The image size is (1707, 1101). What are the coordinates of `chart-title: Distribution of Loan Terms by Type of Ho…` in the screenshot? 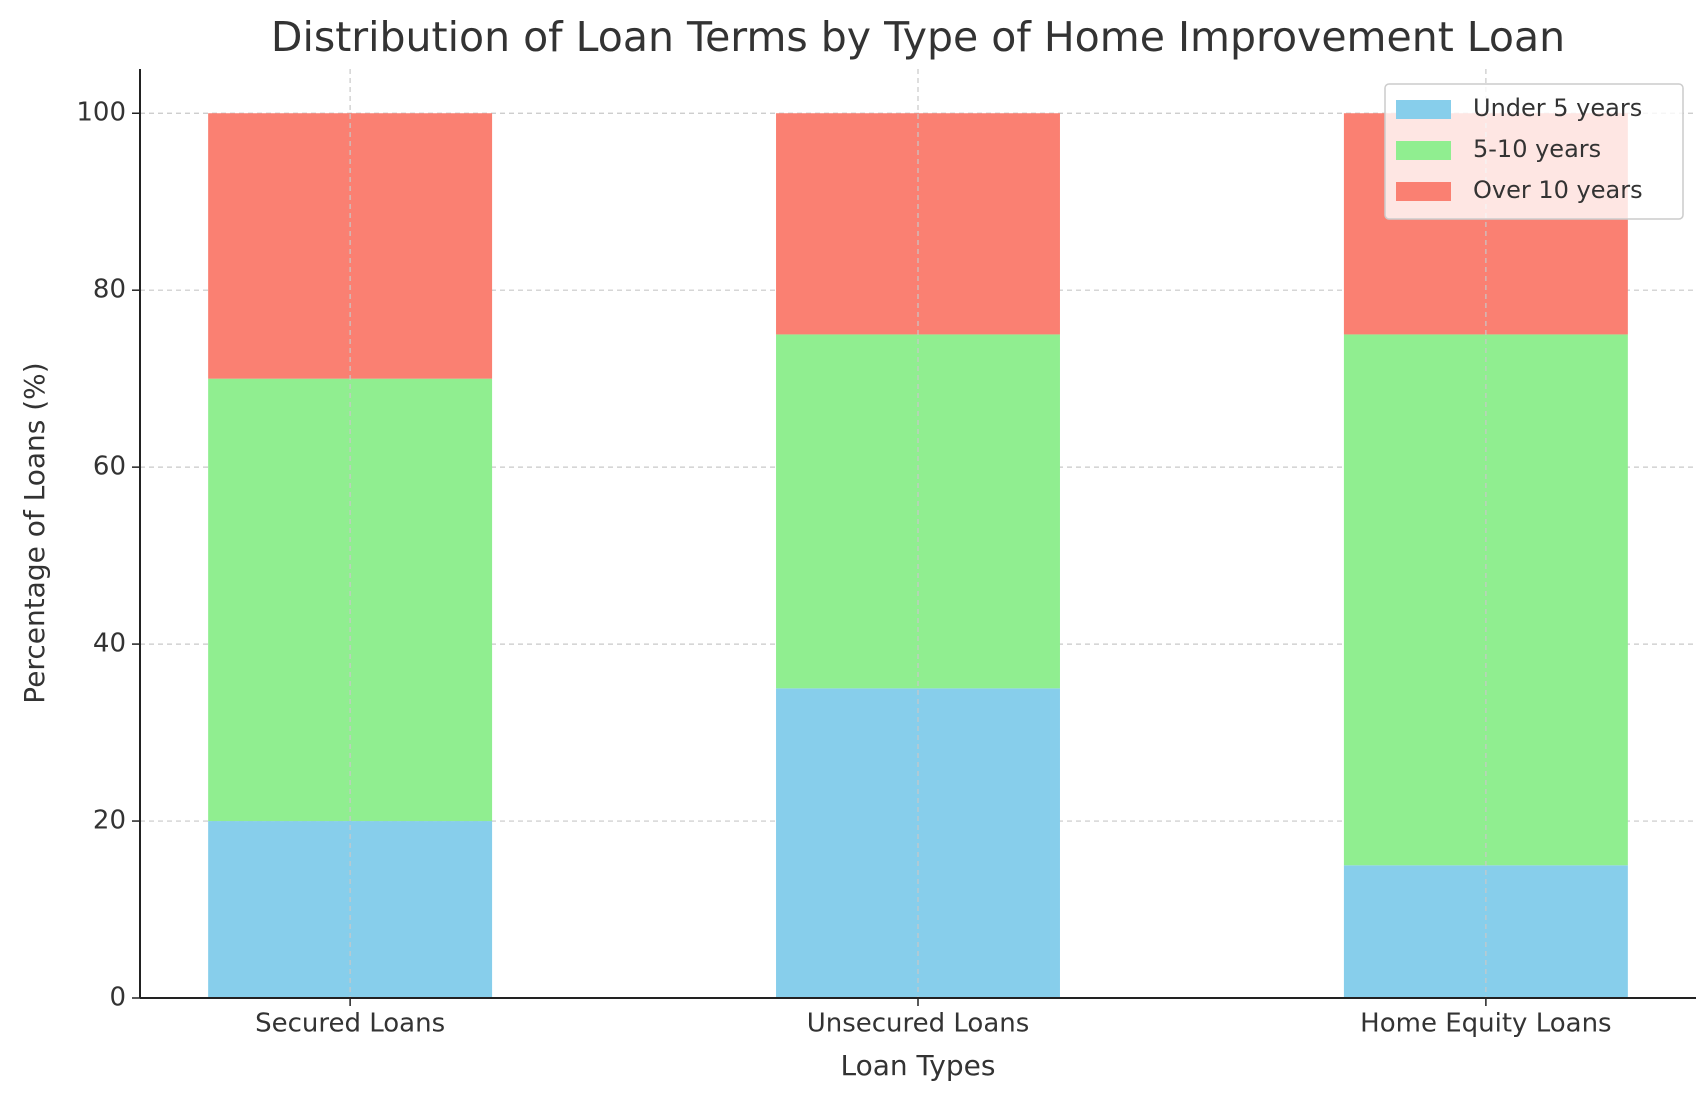 It's located at (918, 37).